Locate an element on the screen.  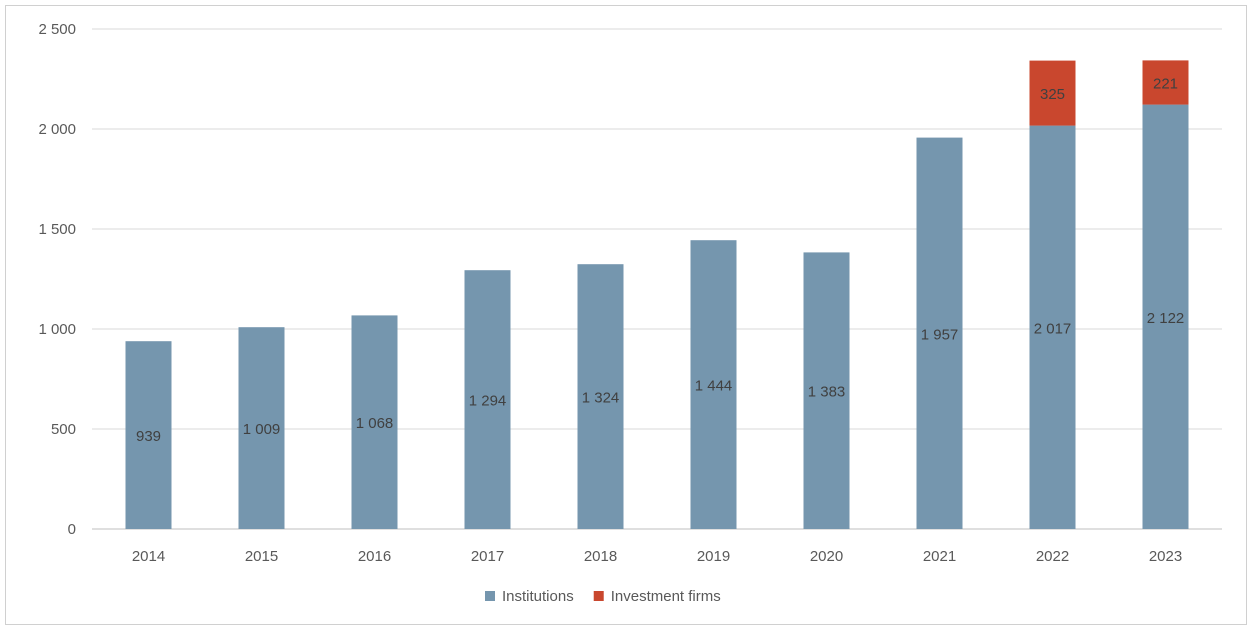
y-tick-label: 2 000 is located at coordinates (57, 129).